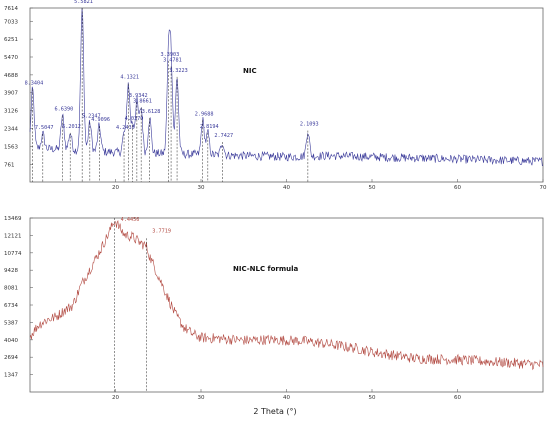  Describe the element at coordinates (63, 110) in the screenshot. I see `peak-d-spacing-label: 6.6390` at that location.